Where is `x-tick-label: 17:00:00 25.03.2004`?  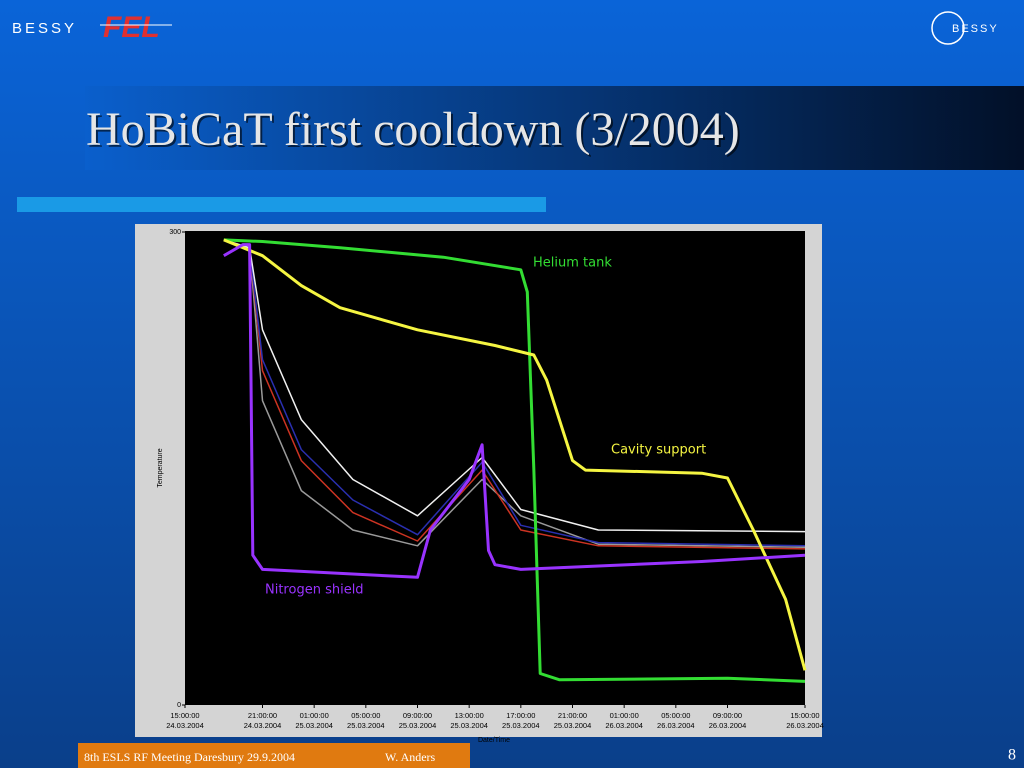 x-tick-label: 17:00:00 25.03.2004 is located at coordinates (521, 720).